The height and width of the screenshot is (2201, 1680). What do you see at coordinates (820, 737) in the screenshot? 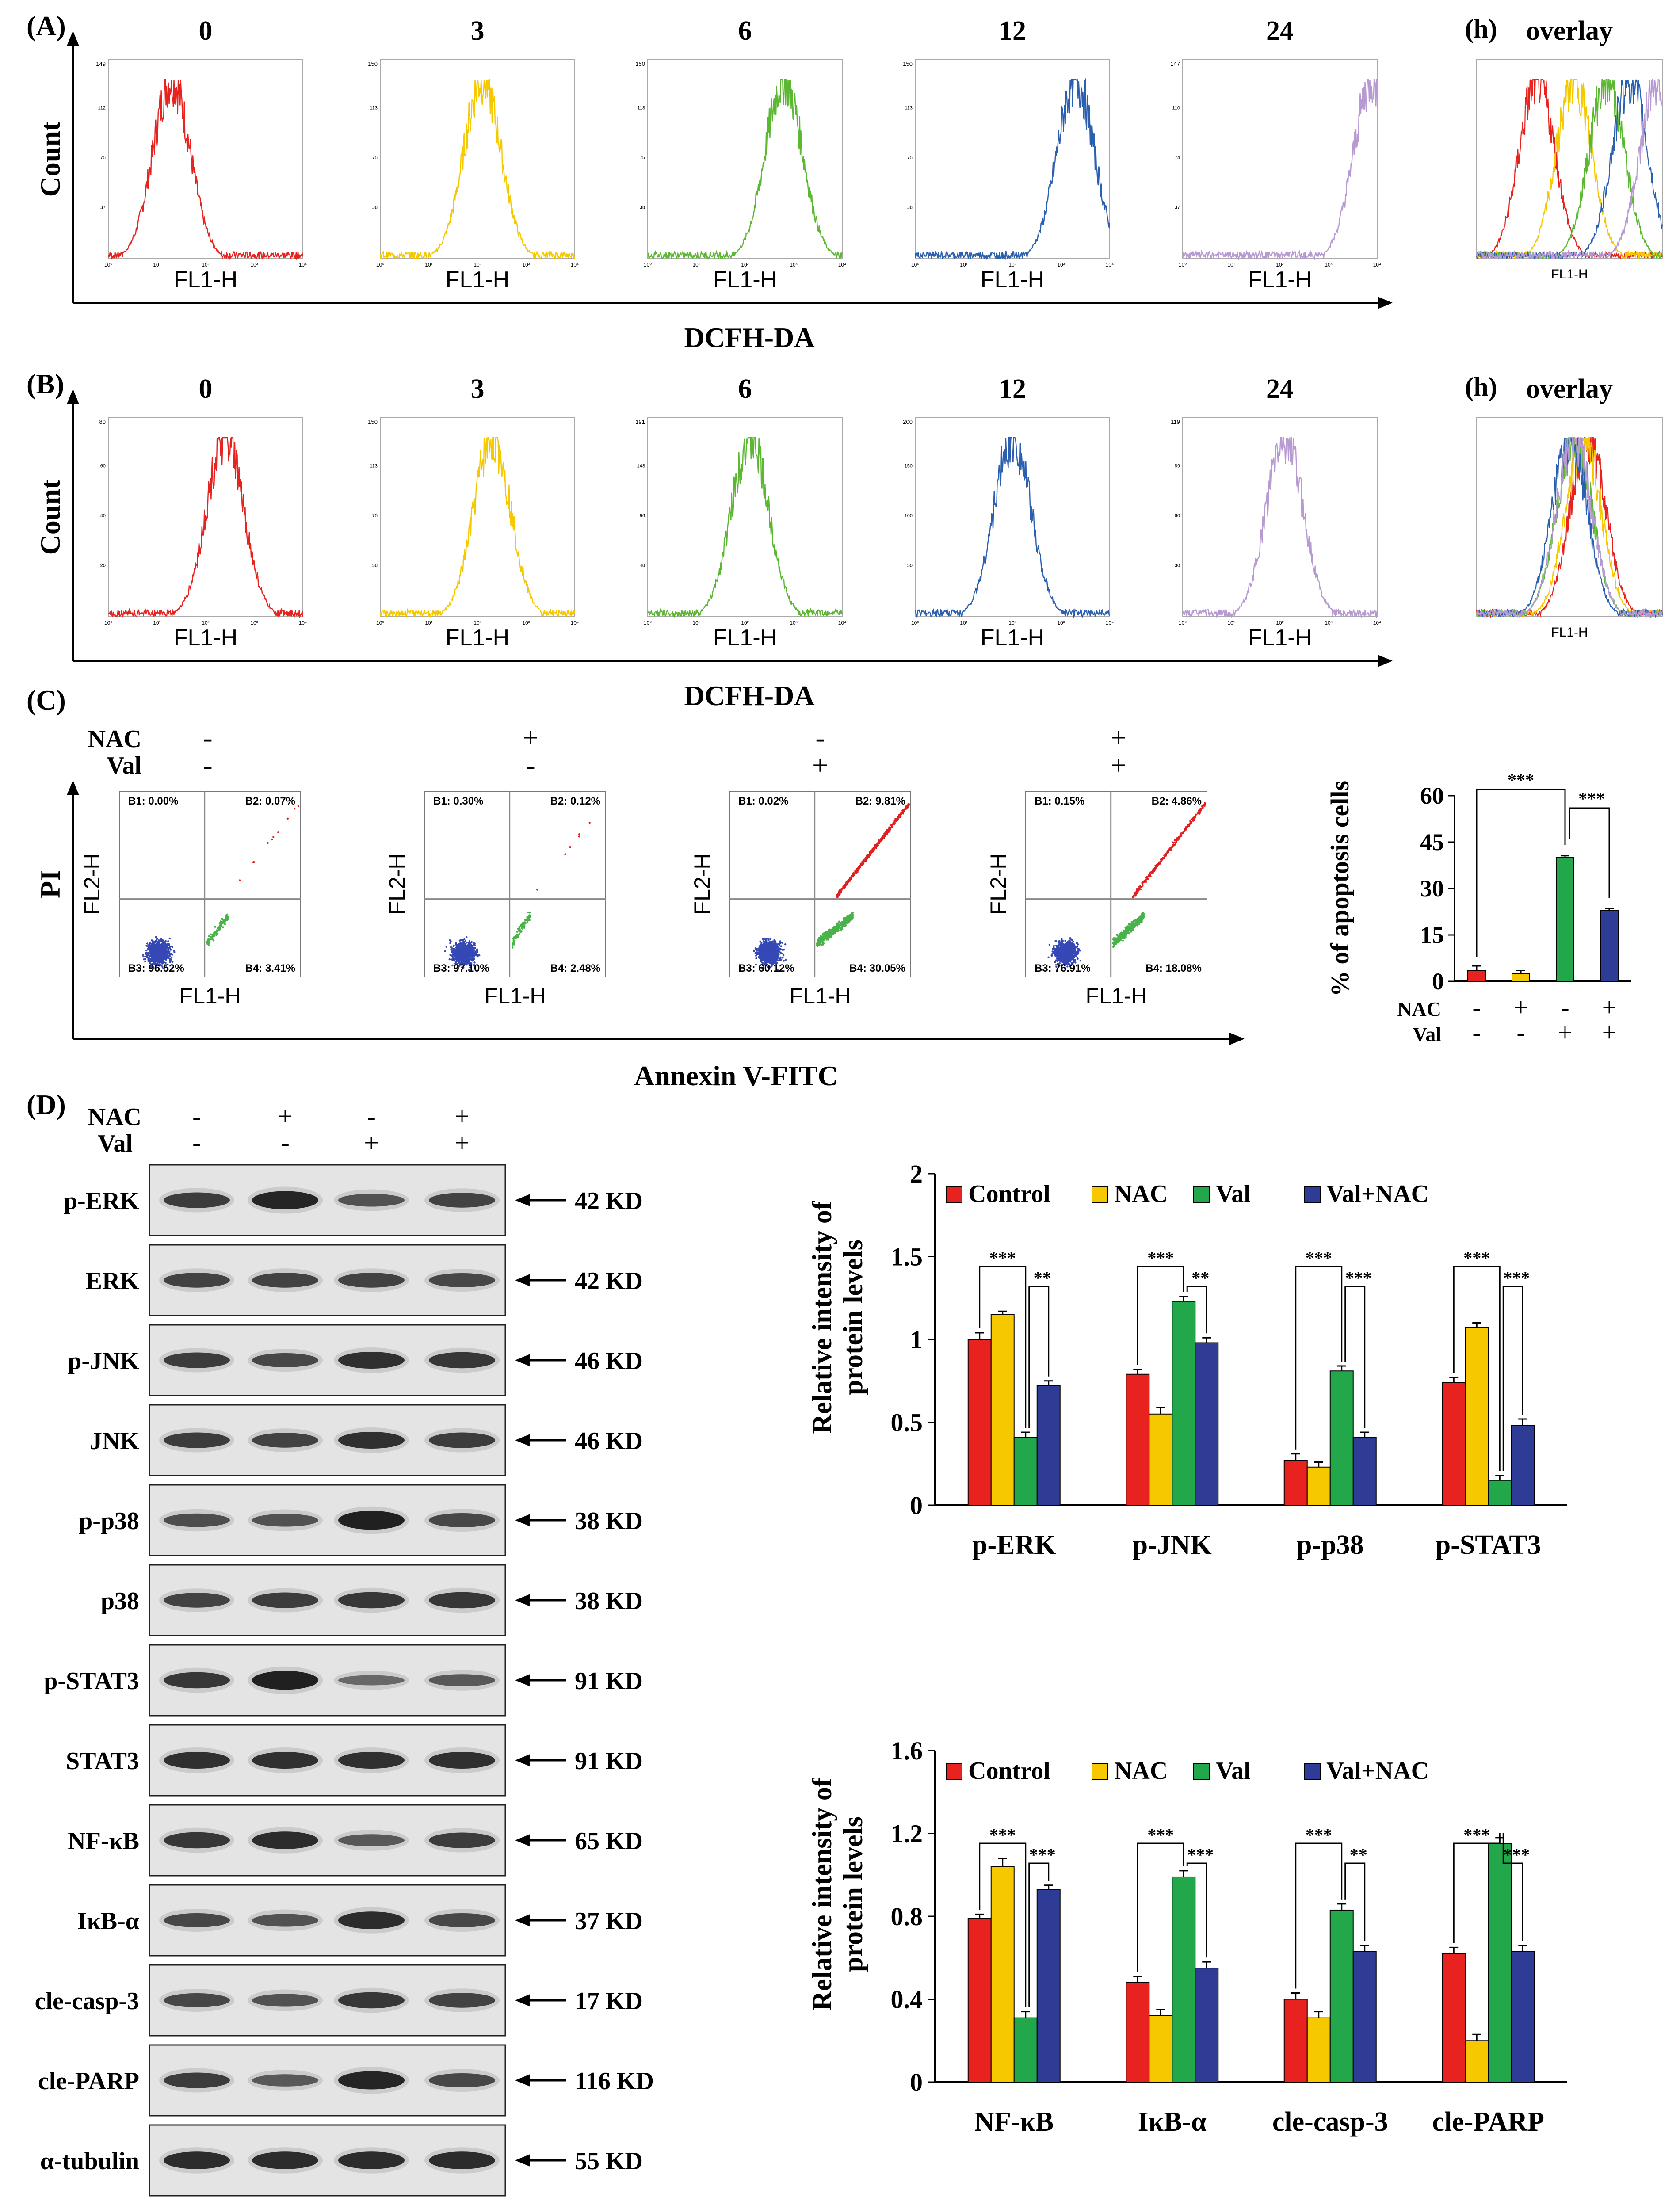
I see `panel-c-nac-sign: -` at bounding box center [820, 737].